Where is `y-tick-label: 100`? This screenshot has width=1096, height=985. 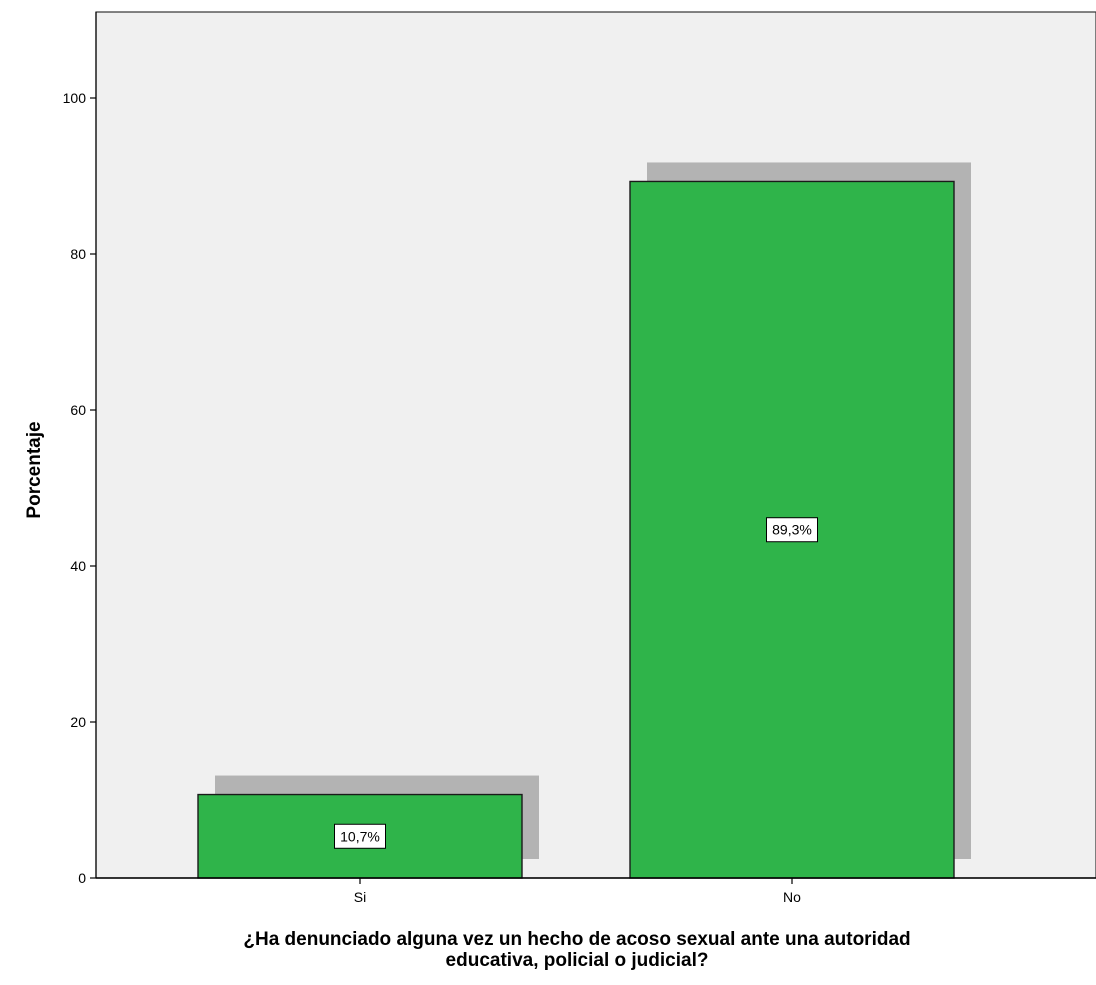
y-tick-label: 100 is located at coordinates (75, 98).